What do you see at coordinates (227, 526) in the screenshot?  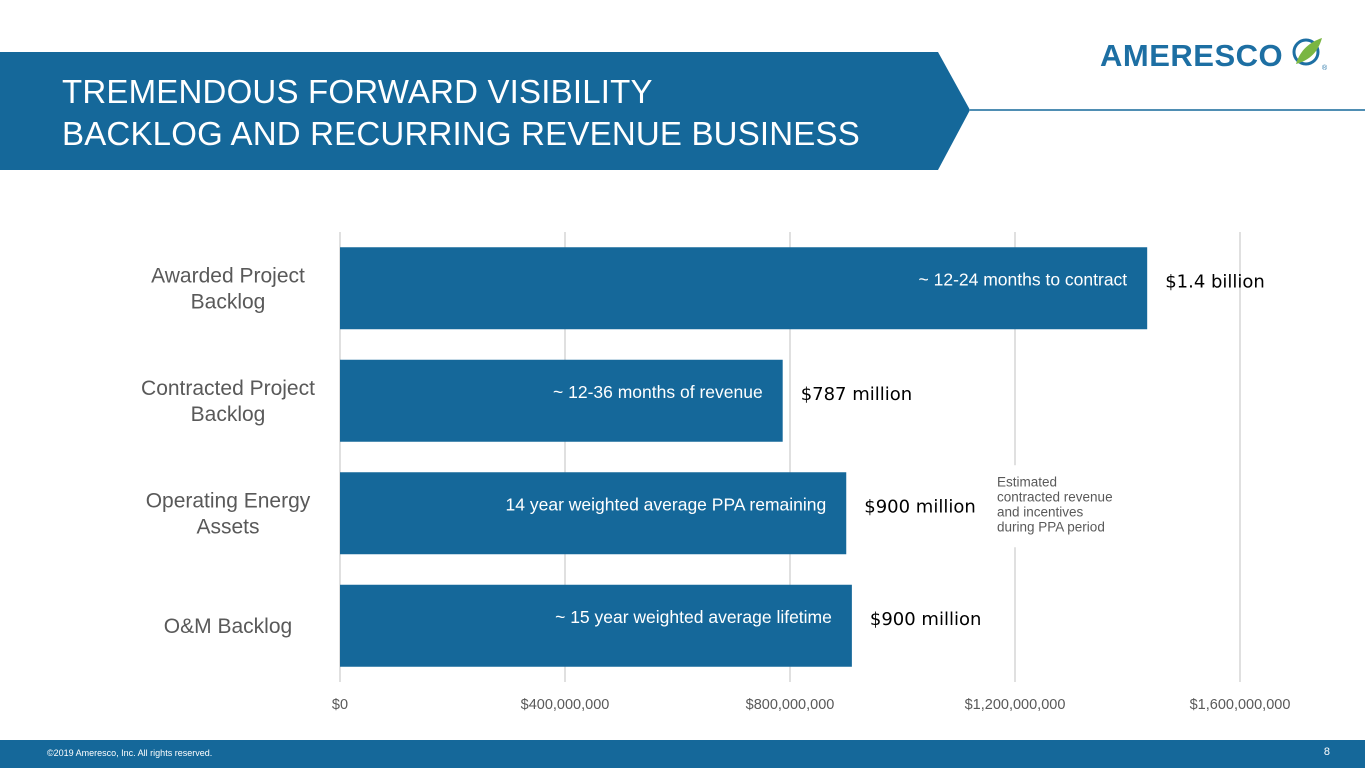 I see `category-label: Assets` at bounding box center [227, 526].